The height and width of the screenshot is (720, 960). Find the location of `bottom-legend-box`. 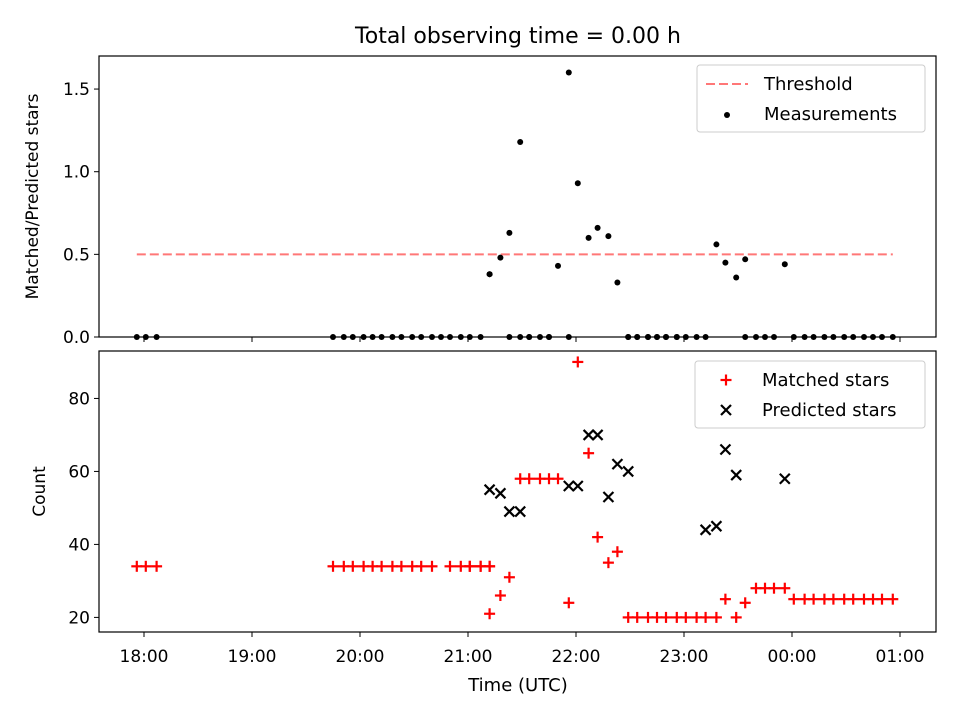

bottom-legend-box is located at coordinates (810, 394).